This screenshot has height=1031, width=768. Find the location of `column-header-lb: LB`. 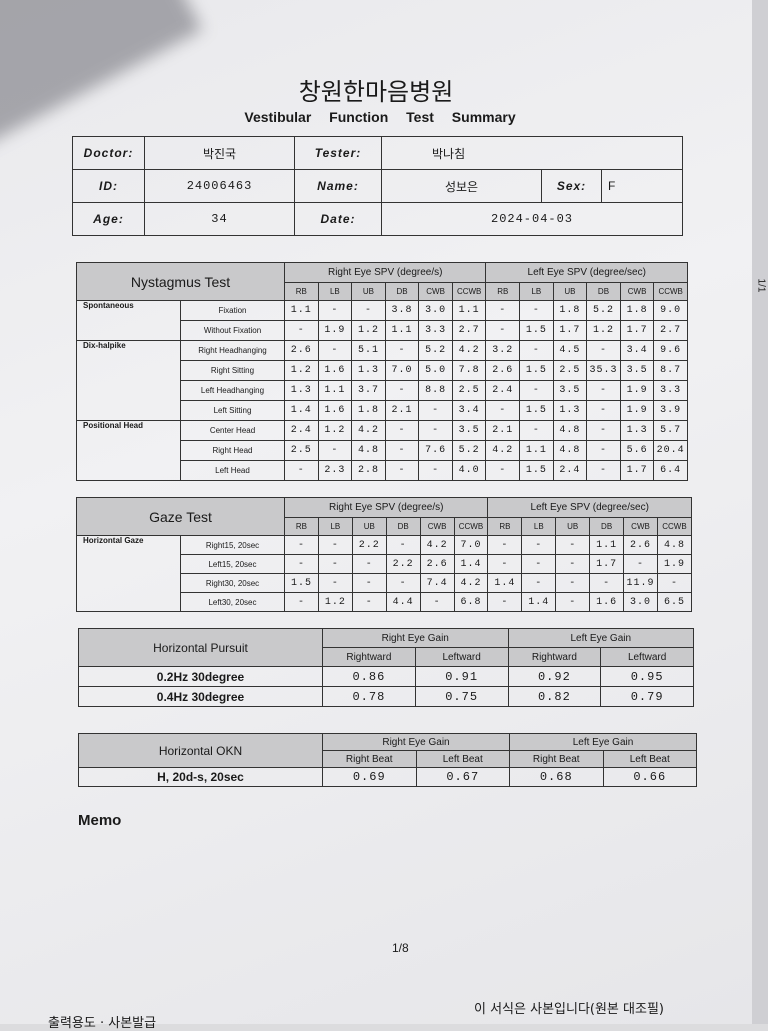

column-header-lb: LB is located at coordinates (539, 526).